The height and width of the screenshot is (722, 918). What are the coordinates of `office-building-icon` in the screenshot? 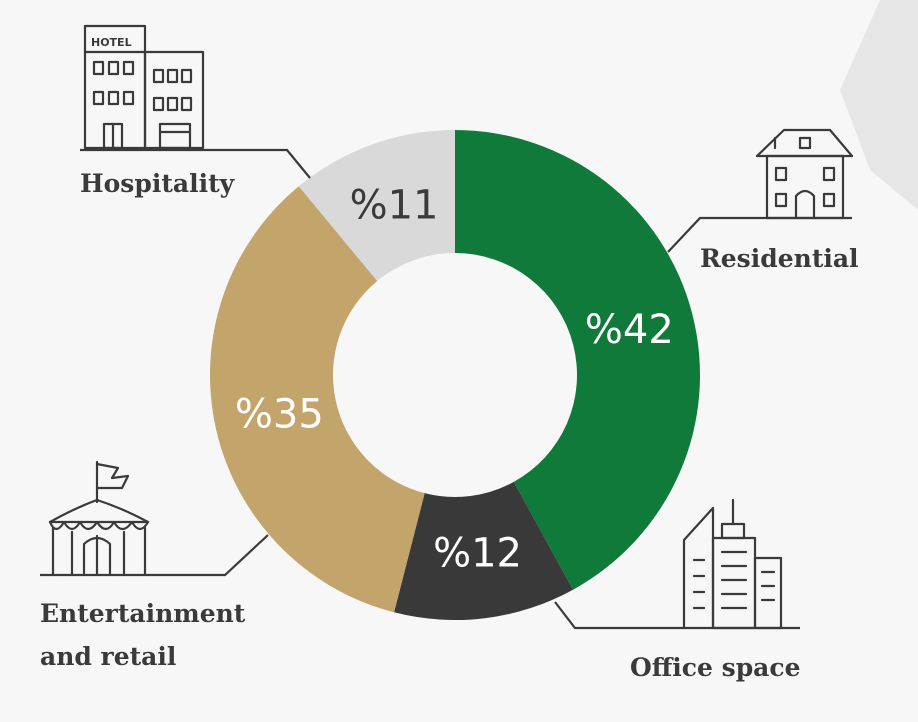 It's located at (732, 564).